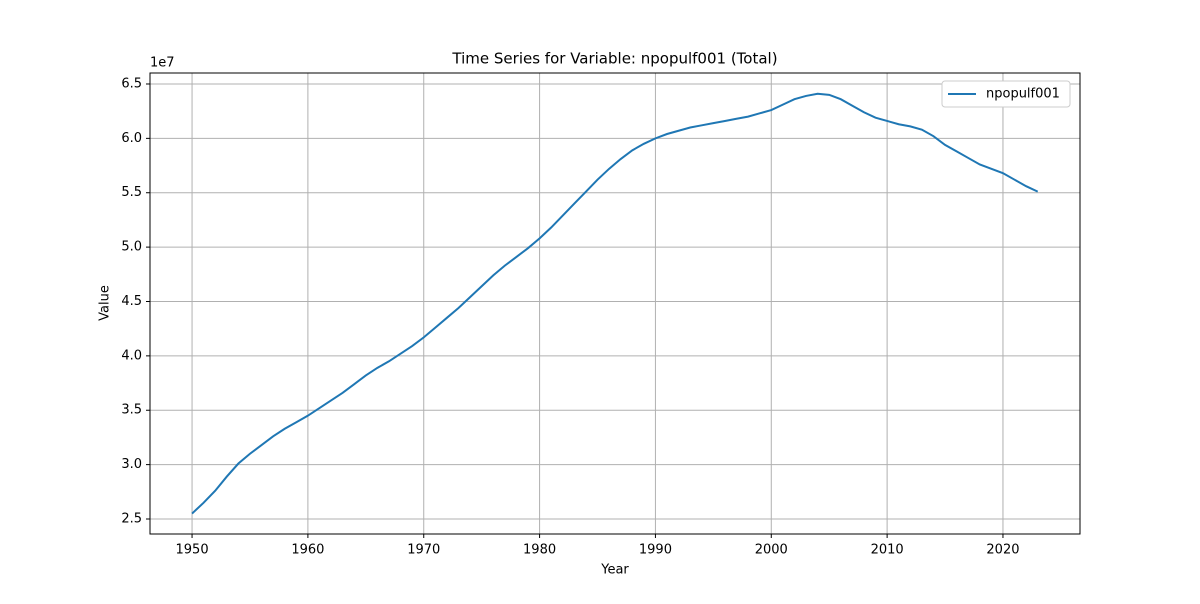  What do you see at coordinates (423, 550) in the screenshot?
I see `x-tick-label: 1970` at bounding box center [423, 550].